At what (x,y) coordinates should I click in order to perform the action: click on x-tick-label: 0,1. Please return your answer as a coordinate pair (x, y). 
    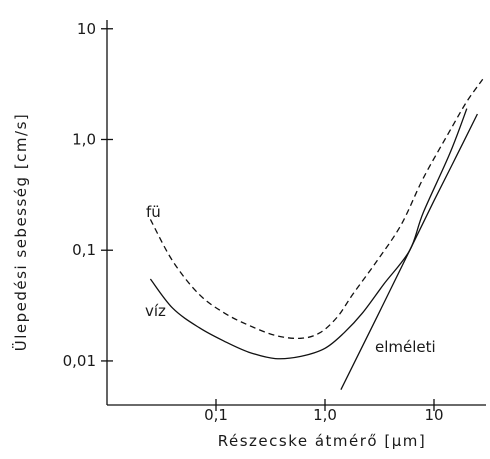
    Looking at the image, I should click on (216, 415).